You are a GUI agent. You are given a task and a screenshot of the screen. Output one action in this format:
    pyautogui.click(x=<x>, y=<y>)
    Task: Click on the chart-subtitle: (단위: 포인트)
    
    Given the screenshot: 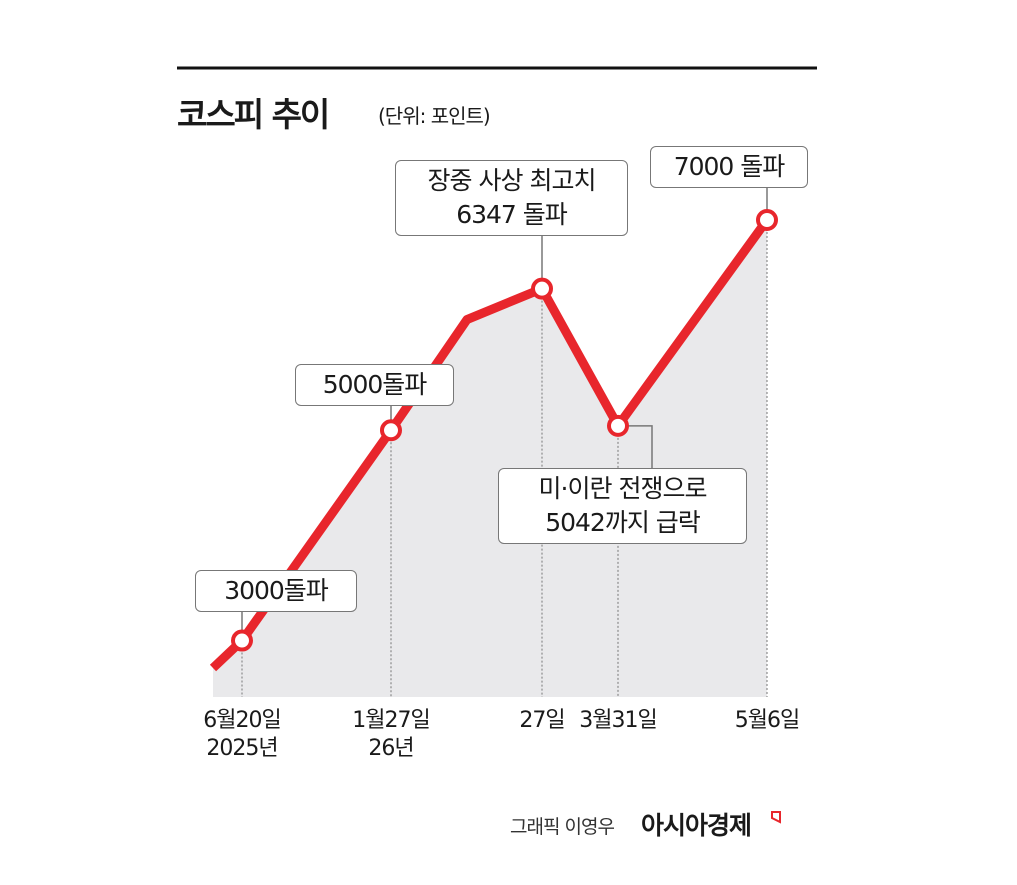 What is the action you would take?
    pyautogui.click(x=434, y=116)
    